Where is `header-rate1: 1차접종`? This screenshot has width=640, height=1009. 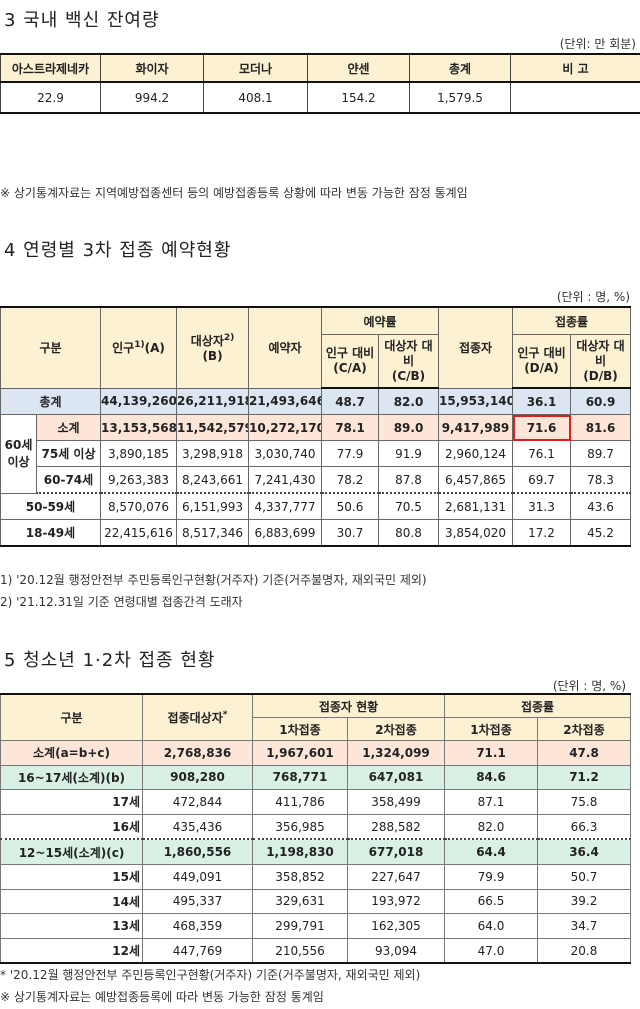 header-rate1: 1차접종 is located at coordinates (491, 729).